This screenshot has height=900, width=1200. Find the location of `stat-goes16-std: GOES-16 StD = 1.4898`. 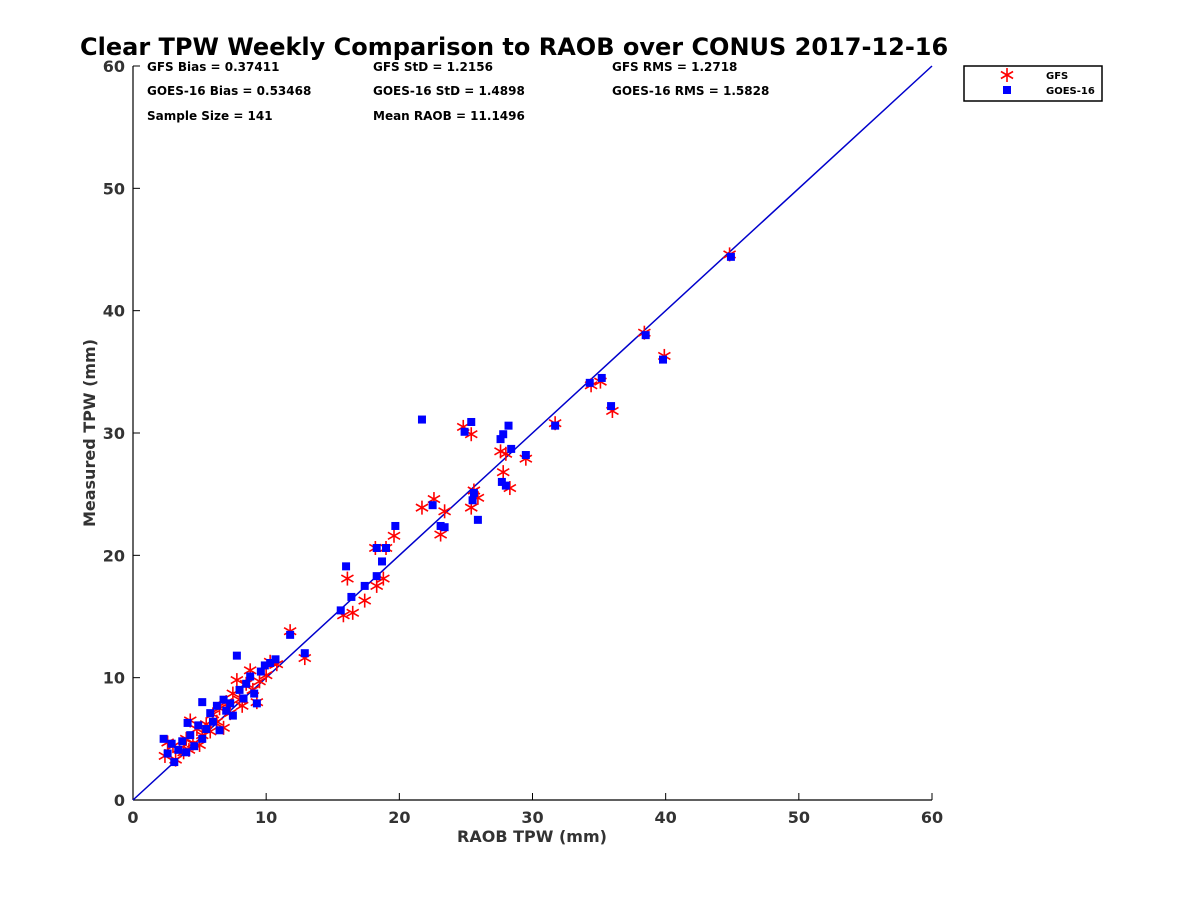

stat-goes16-std: GOES-16 StD = 1.4898 is located at coordinates (449, 91).